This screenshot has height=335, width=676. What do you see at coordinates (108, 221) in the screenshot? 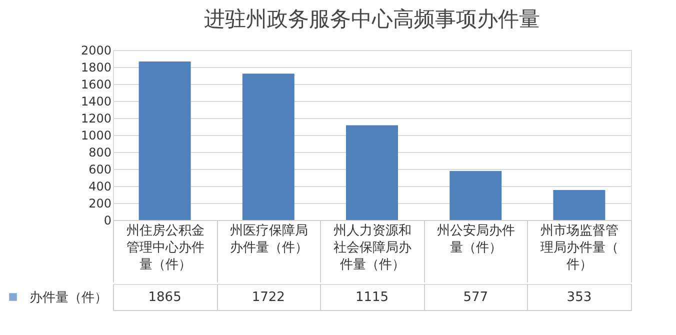
I see `y-tick-label: 0` at bounding box center [108, 221].